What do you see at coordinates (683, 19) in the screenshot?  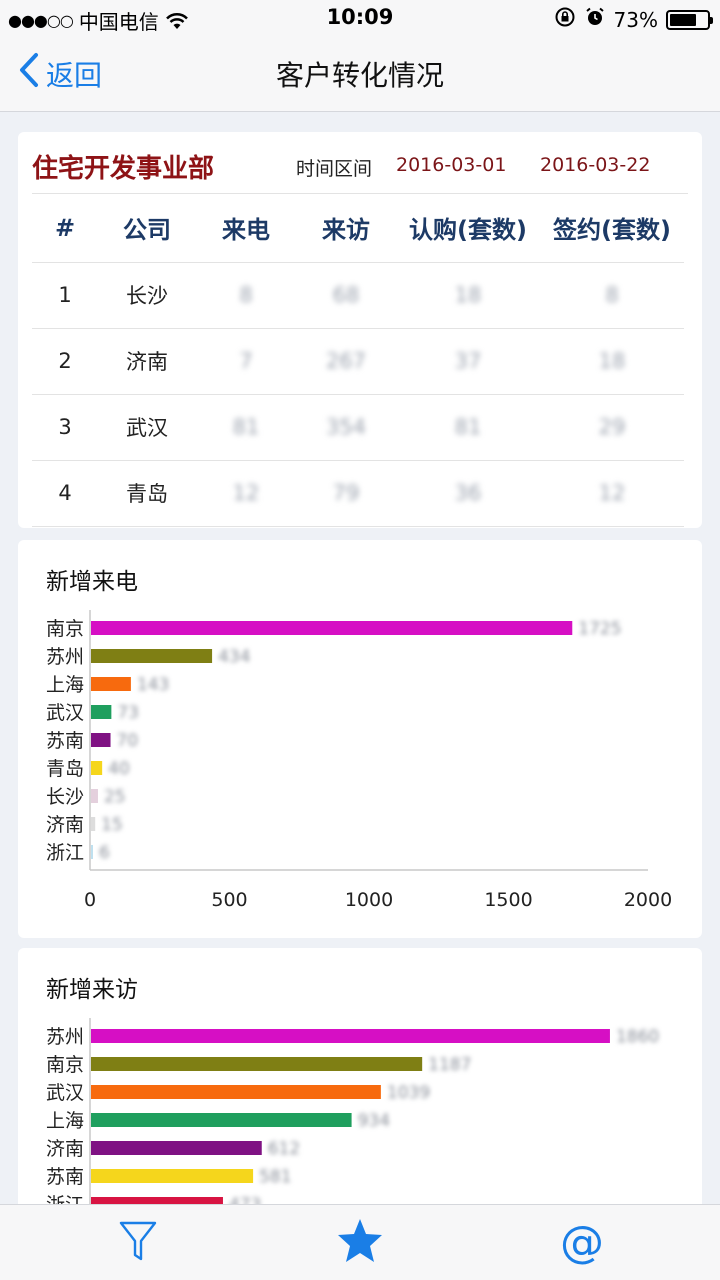 I see `battery-level` at bounding box center [683, 19].